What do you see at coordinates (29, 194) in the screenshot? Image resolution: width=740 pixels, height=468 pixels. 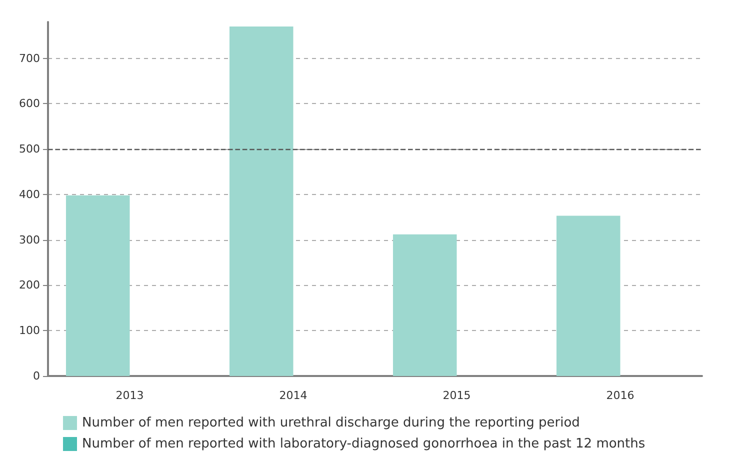 I see `y-tick-label: 400` at bounding box center [29, 194].